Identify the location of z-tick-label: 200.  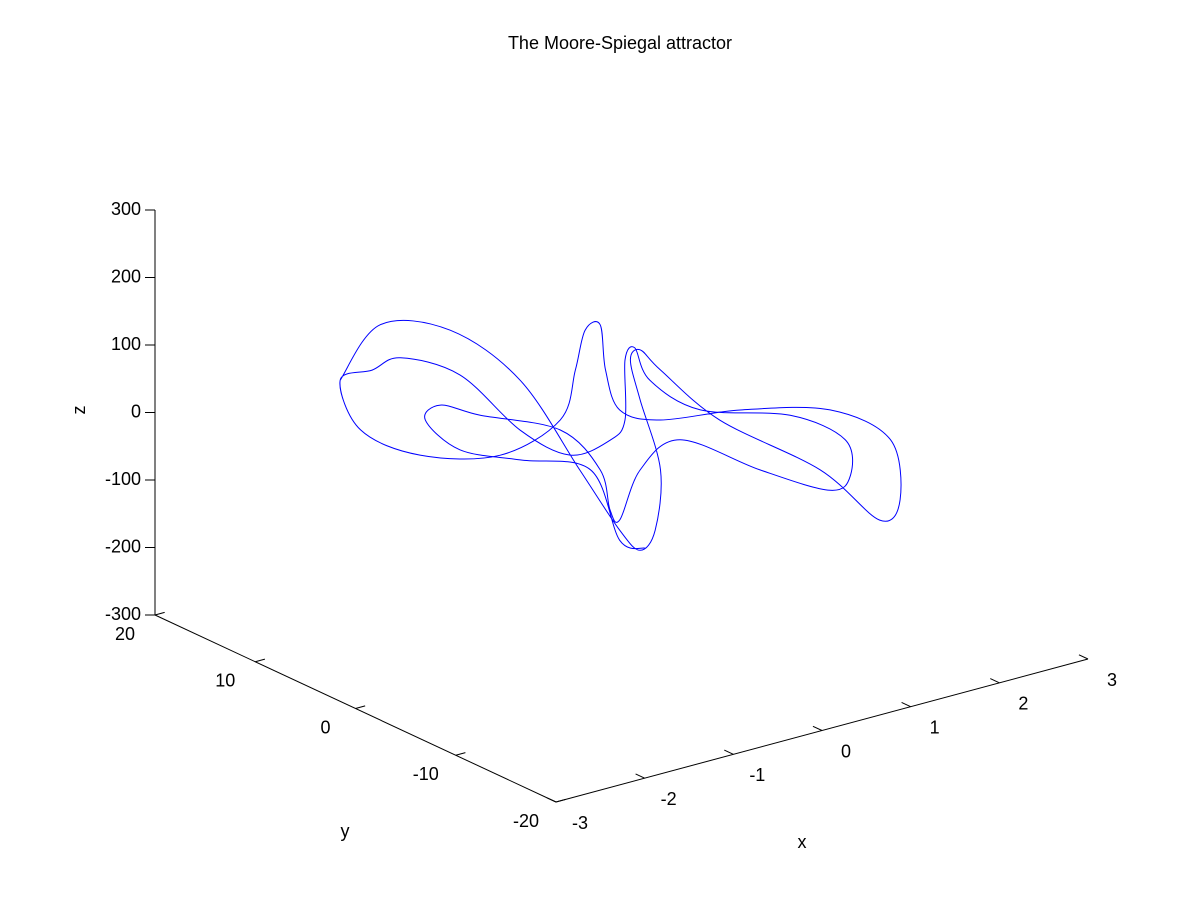
(126, 276).